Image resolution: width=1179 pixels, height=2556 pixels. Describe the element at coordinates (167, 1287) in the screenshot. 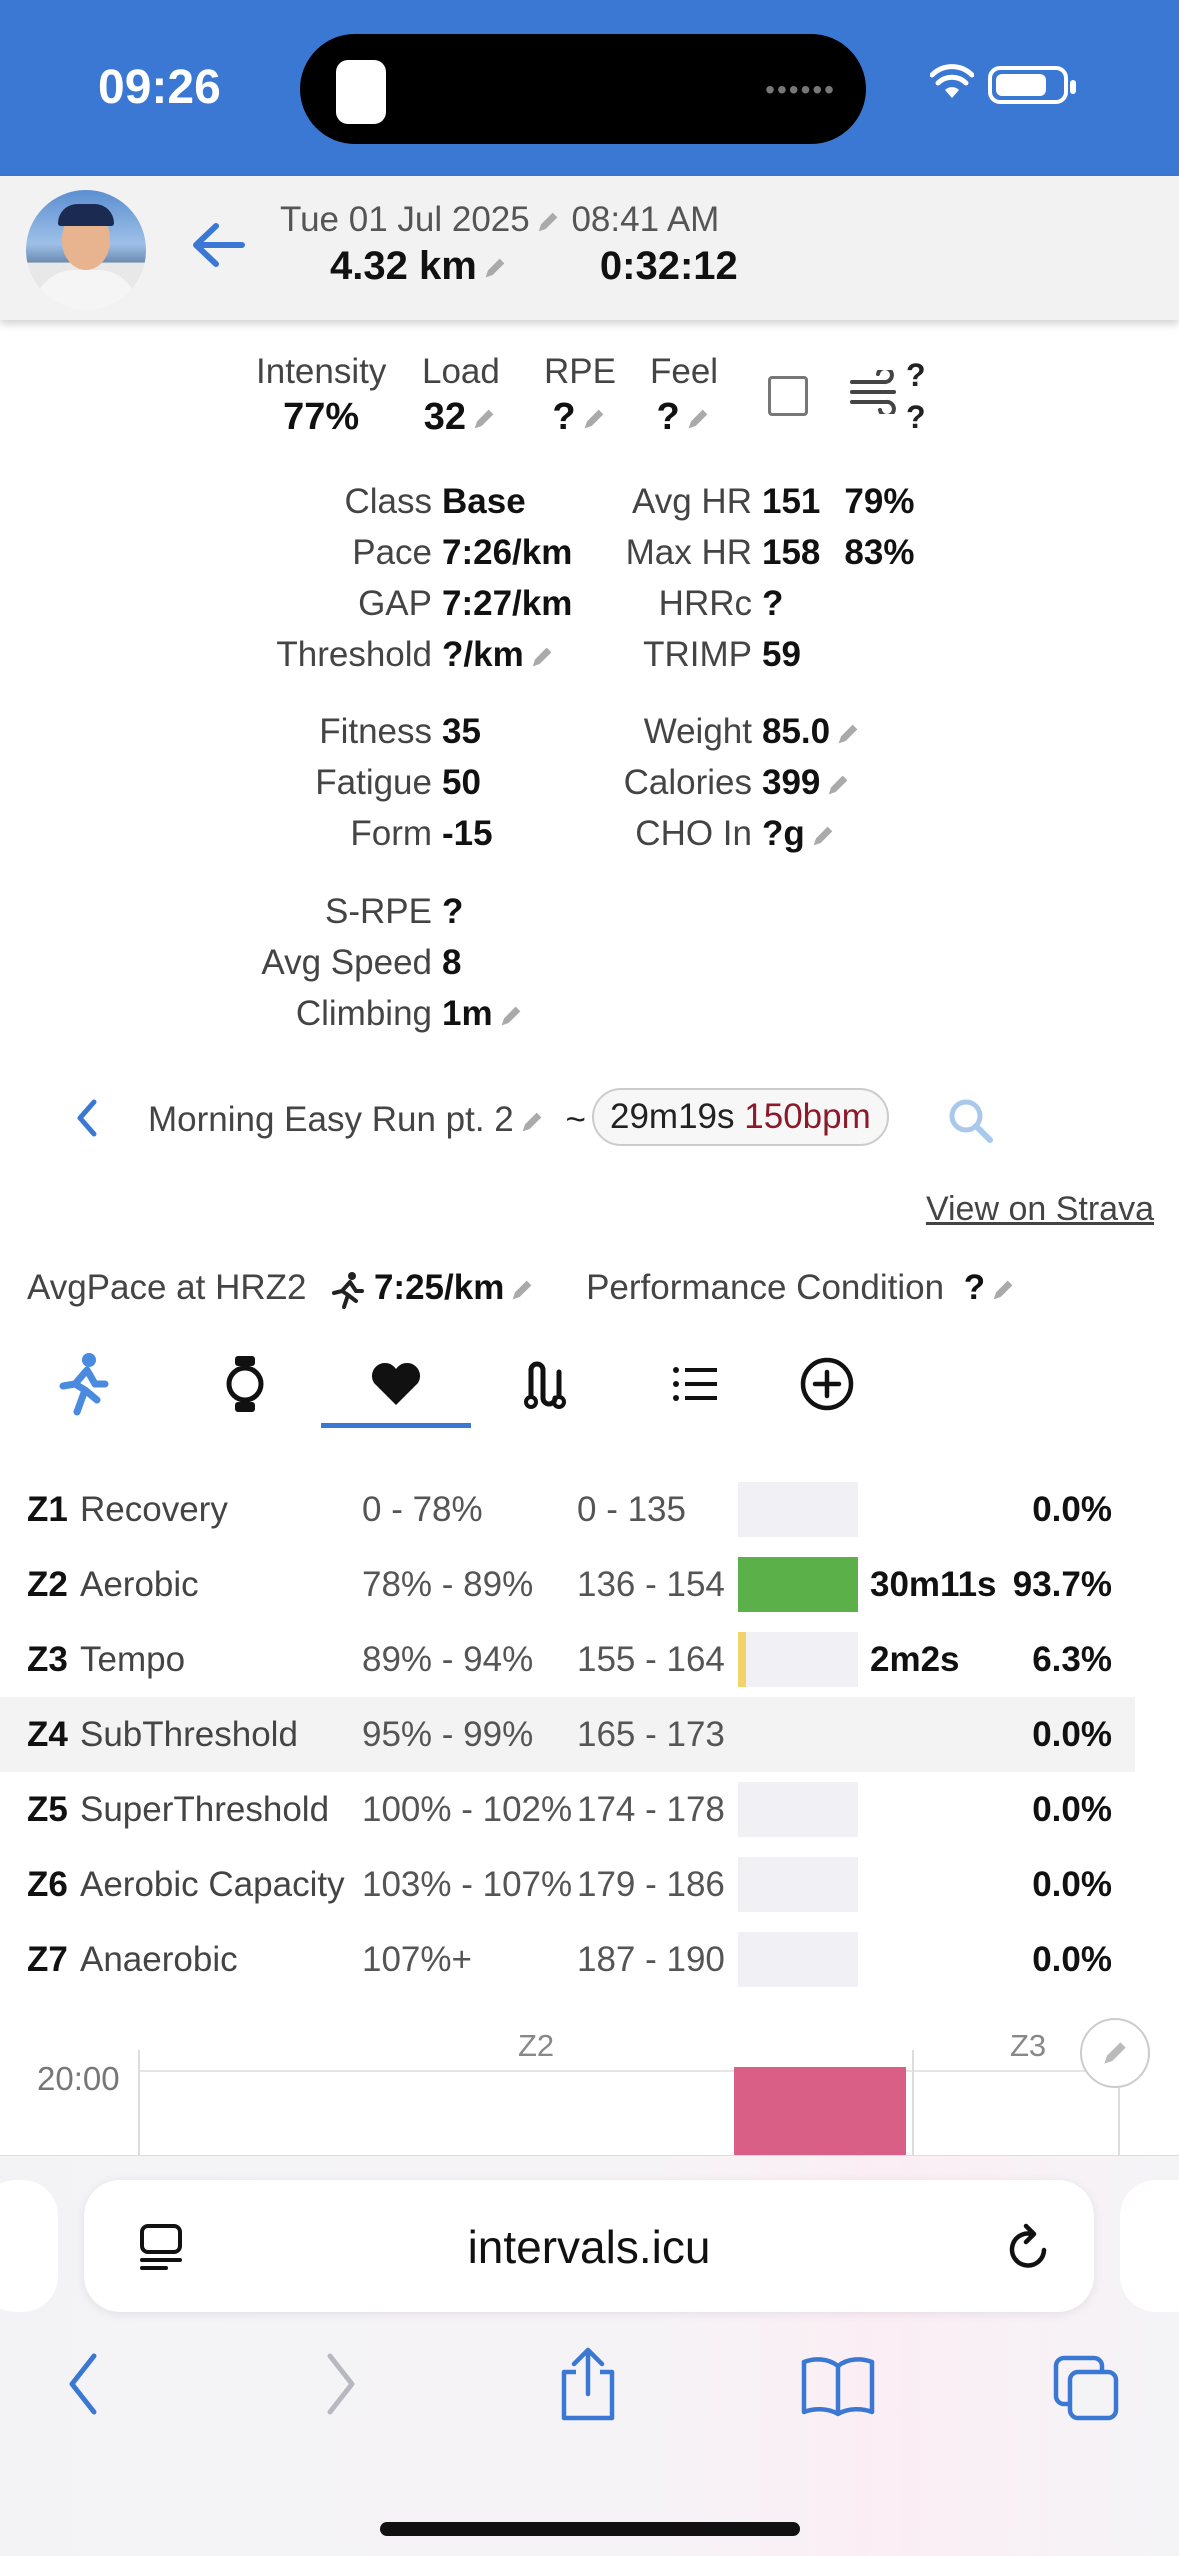

I see `avgpace-label: AvgPace at HRZ2` at that location.